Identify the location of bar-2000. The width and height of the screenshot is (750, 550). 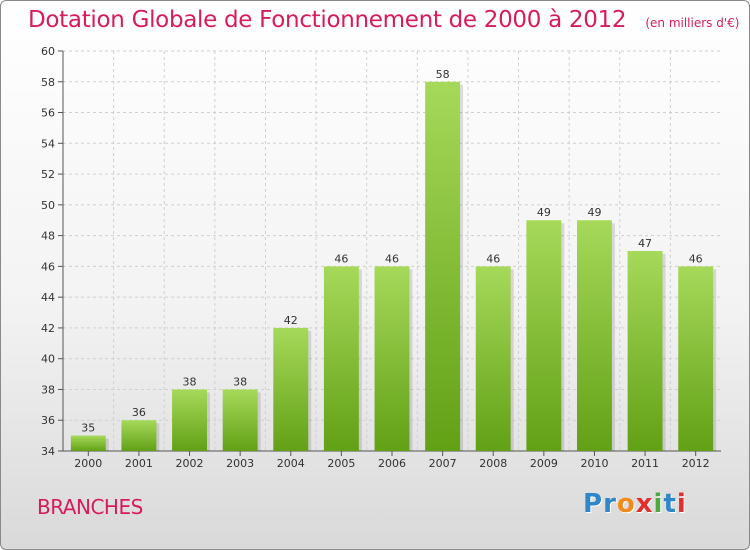
(88, 443).